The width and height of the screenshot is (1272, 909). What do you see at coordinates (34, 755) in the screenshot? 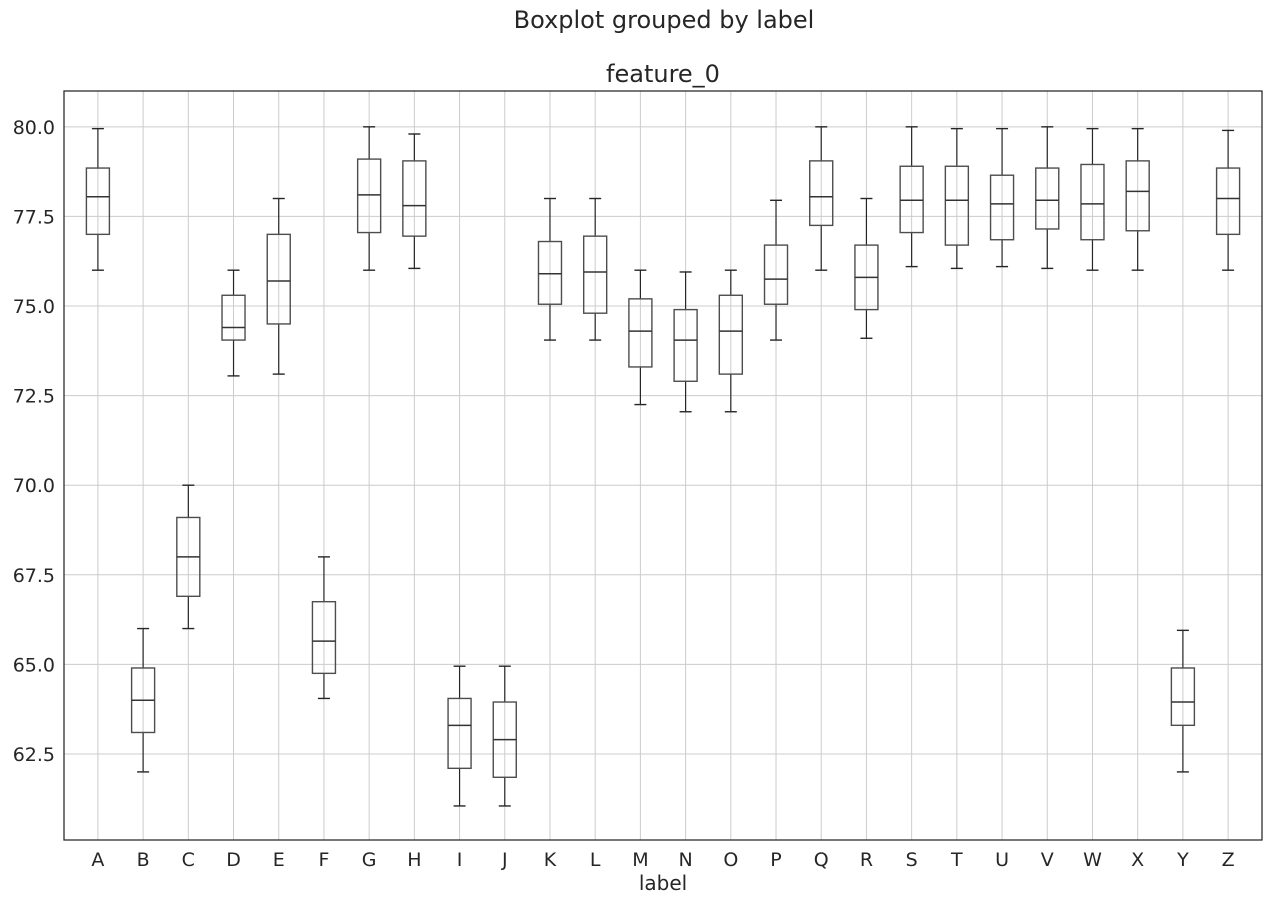
I see `y-tick-label: 62.5` at bounding box center [34, 755].